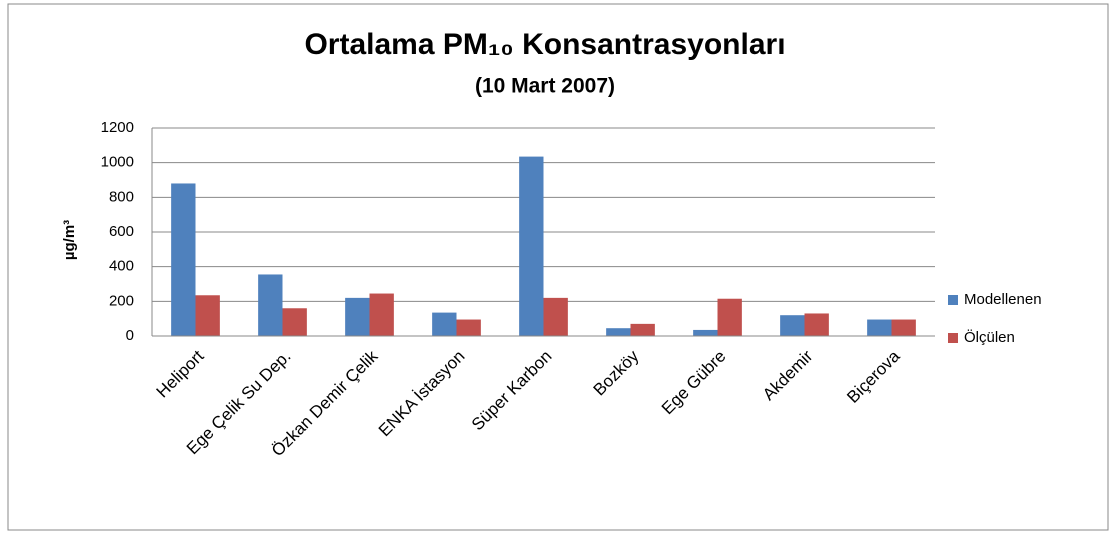 The image size is (1110, 533). I want to click on x-tick-label: Bozköy, so click(616, 372).